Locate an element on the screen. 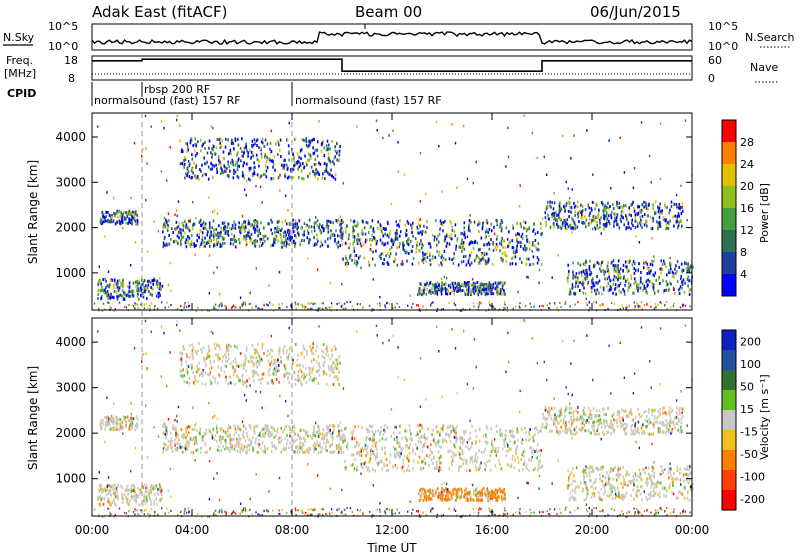 The image size is (800, 554). freq-tick-high: 18 is located at coordinates (71, 60).